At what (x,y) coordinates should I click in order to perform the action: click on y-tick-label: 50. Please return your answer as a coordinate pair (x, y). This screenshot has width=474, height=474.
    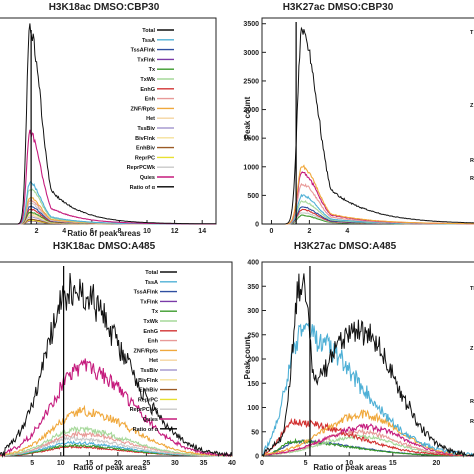
    Looking at the image, I should click on (255, 432).